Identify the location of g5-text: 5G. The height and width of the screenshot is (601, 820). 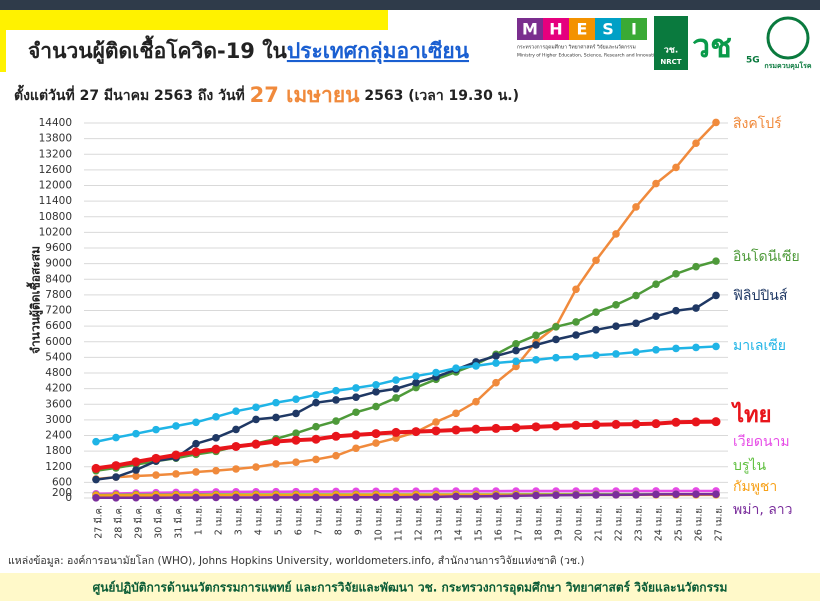
(753, 61).